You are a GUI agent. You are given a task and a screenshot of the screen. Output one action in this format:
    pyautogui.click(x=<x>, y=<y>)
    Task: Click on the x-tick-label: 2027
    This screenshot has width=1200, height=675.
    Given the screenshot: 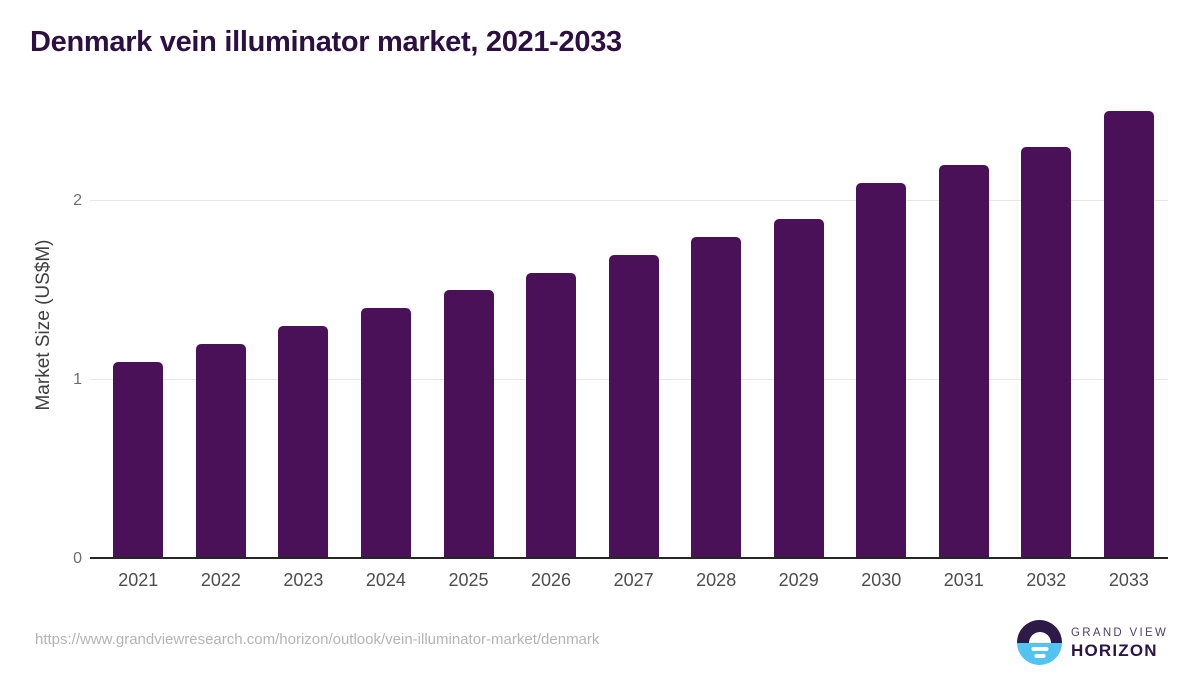 What is the action you would take?
    pyautogui.click(x=633, y=580)
    